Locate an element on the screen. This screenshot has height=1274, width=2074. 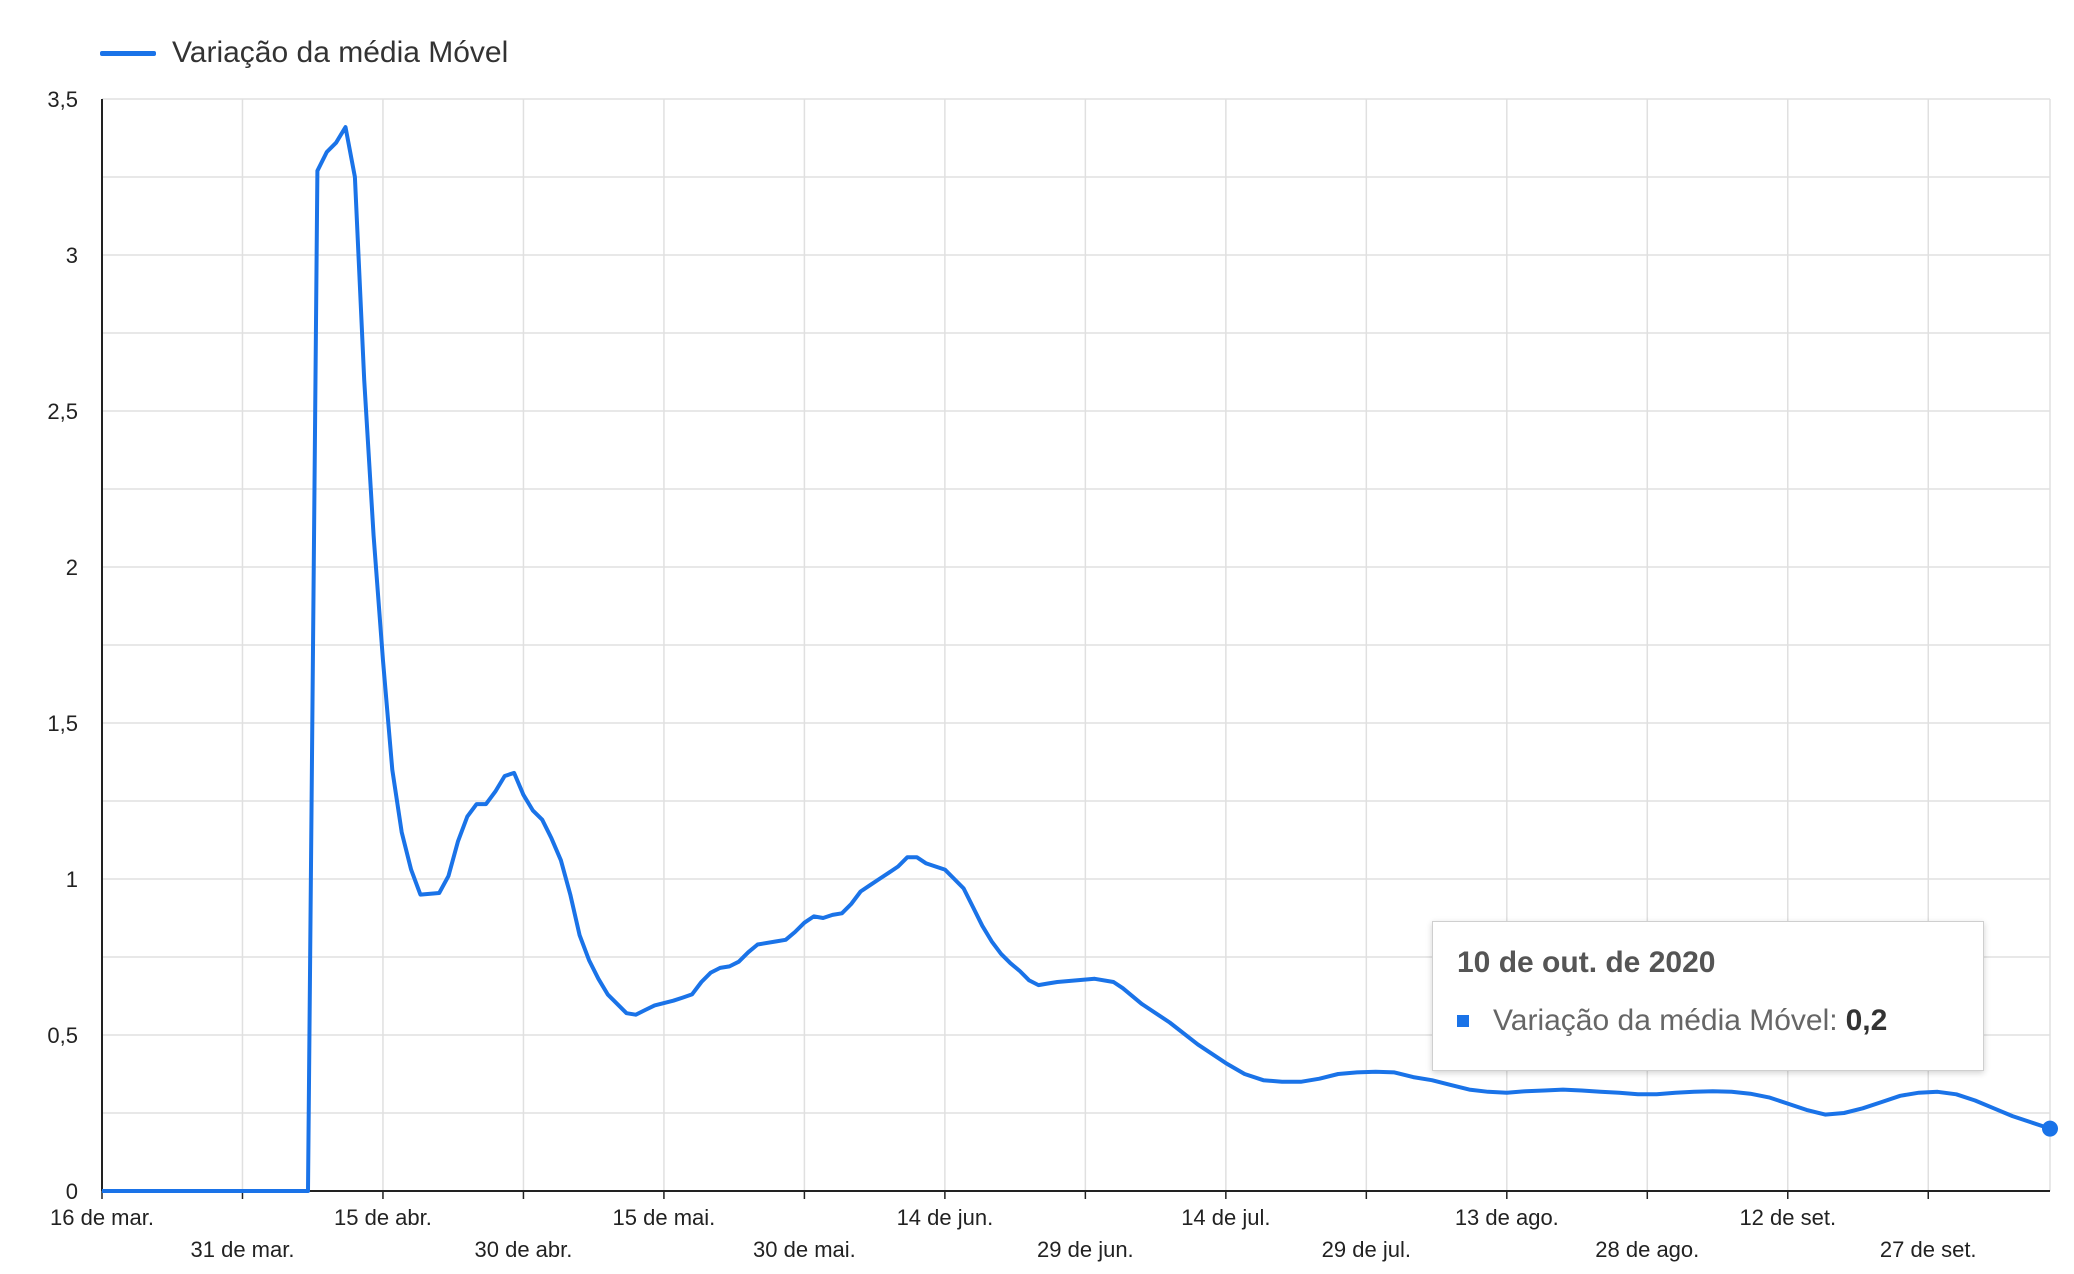
x-tick-label: 30 de mai. is located at coordinates (804, 1249).